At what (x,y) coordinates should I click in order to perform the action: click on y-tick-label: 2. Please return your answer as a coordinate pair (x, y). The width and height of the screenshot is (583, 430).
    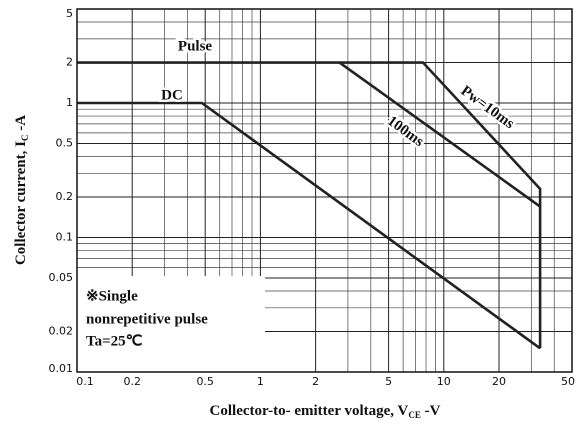
    Looking at the image, I should click on (69, 62).